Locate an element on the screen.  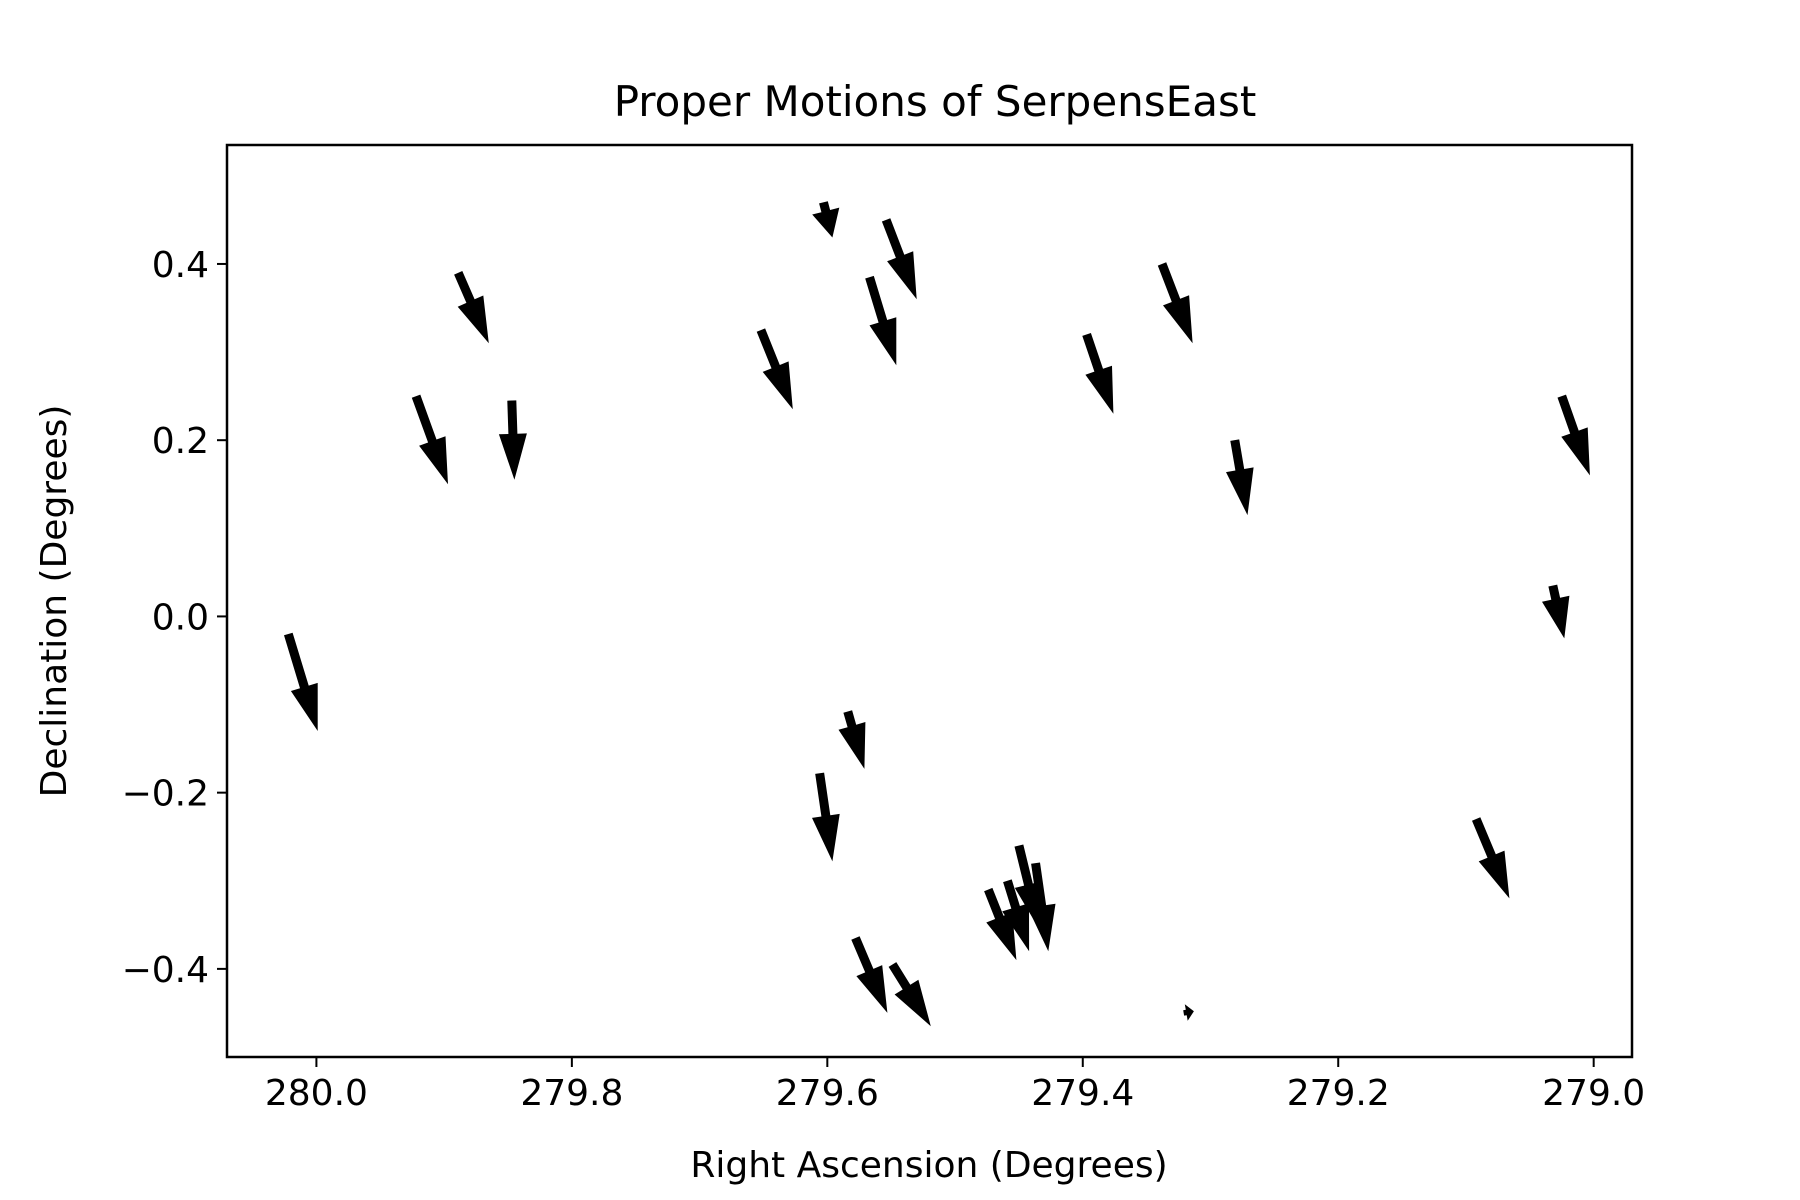
chart-title: Proper Motions of SerpensEast is located at coordinates (935, 101).